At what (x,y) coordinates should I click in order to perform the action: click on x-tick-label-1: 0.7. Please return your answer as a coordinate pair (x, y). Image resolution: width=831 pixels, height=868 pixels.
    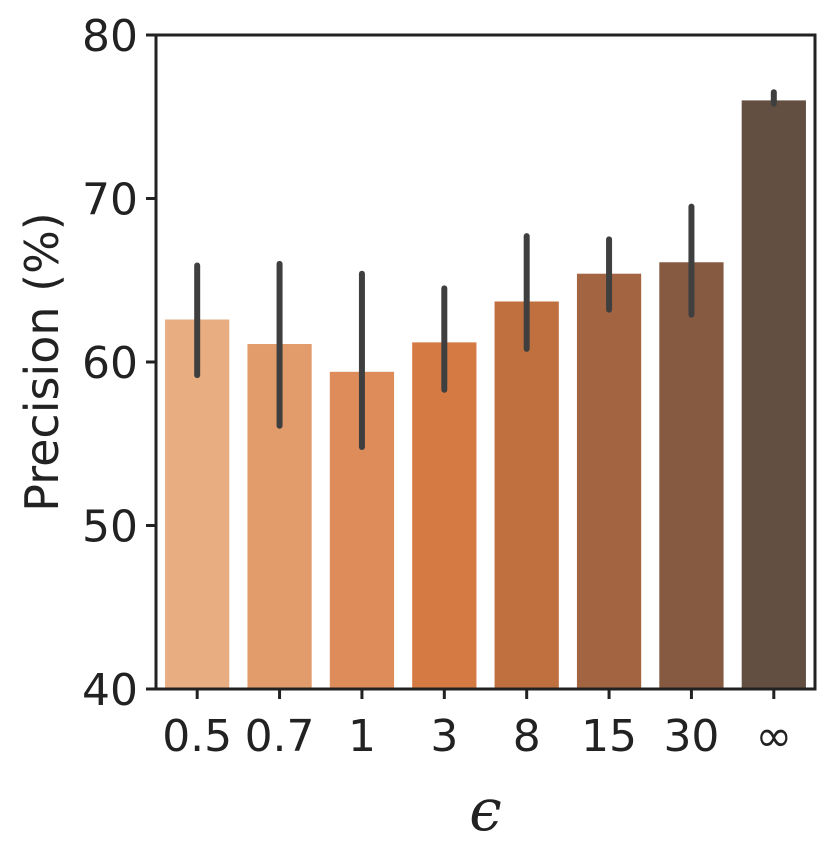
    Looking at the image, I should click on (280, 736).